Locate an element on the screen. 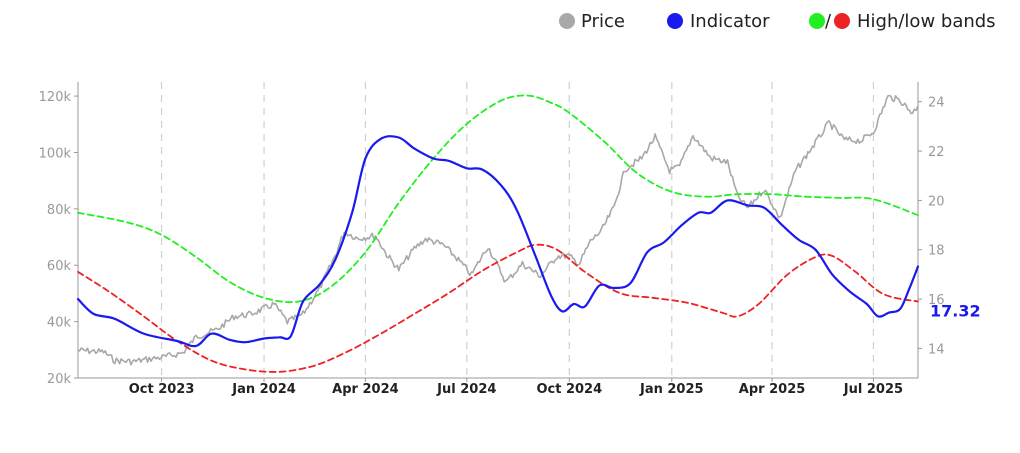  legend-item-bands: / High/low bands is located at coordinates (902, 21).